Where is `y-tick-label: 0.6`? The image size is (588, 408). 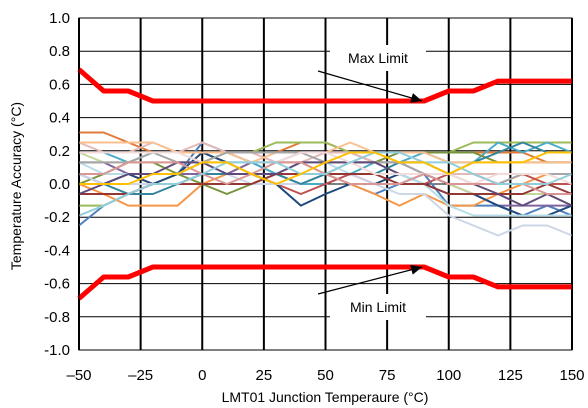
y-tick-label: 0.6 is located at coordinates (59, 84).